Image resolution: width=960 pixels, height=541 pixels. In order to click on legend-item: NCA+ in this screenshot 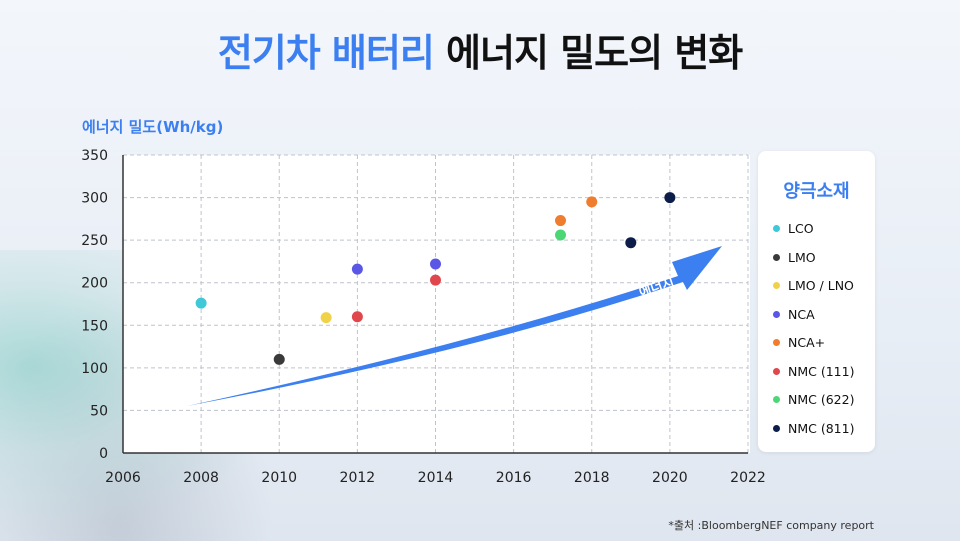, I will do `click(799, 343)`.